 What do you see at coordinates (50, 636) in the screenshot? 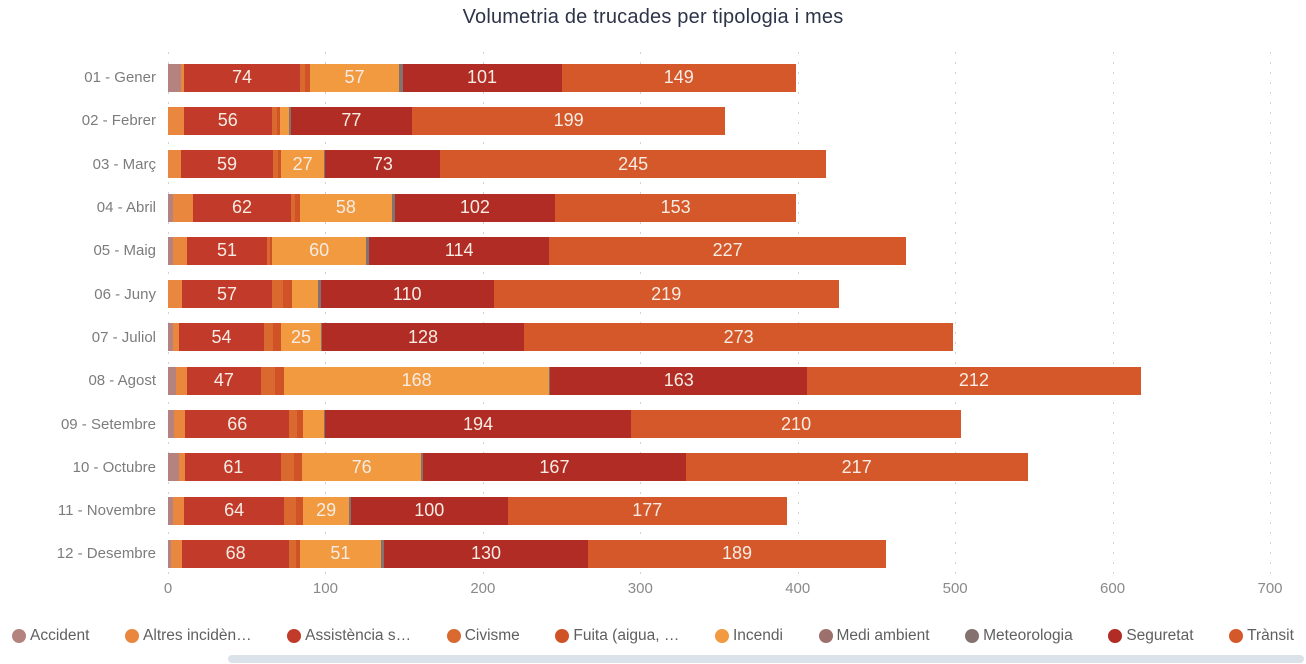
I see `legend-item: Accident` at bounding box center [50, 636].